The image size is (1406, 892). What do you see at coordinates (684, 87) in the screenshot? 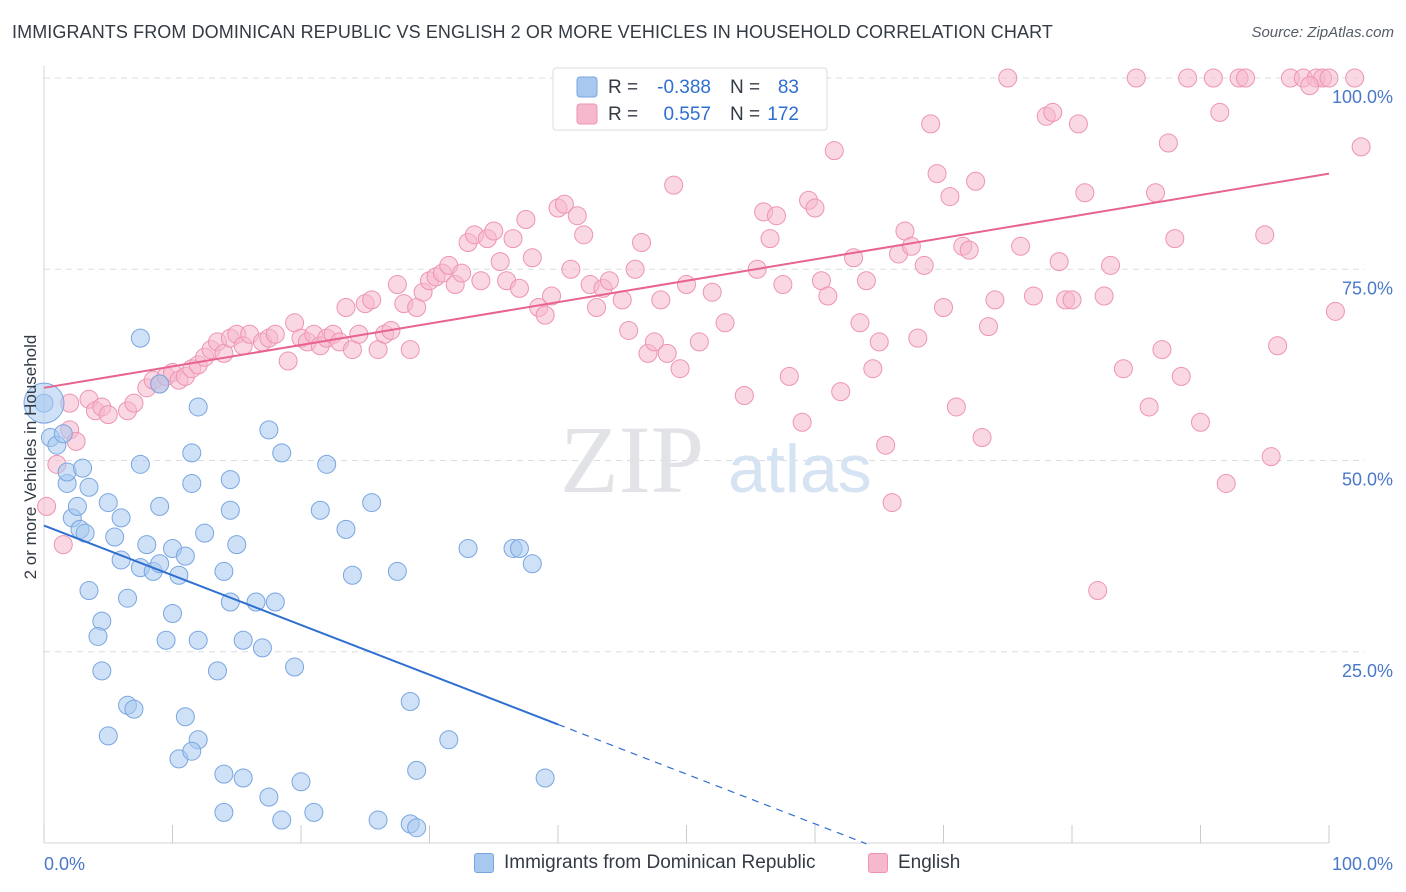
I see `legend-r-value-1: -0.388` at bounding box center [684, 87].